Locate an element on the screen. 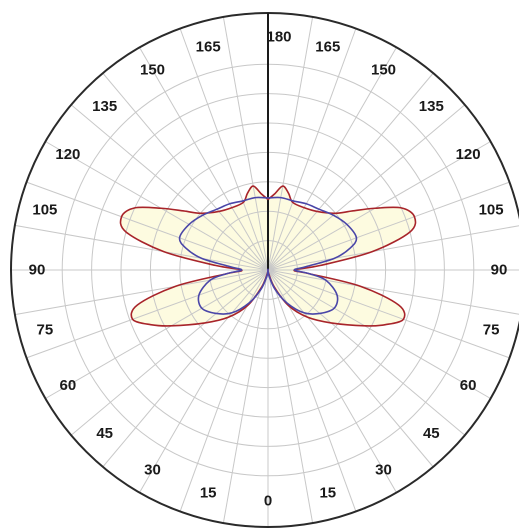  angle-tick-label: 0 is located at coordinates (268, 501).